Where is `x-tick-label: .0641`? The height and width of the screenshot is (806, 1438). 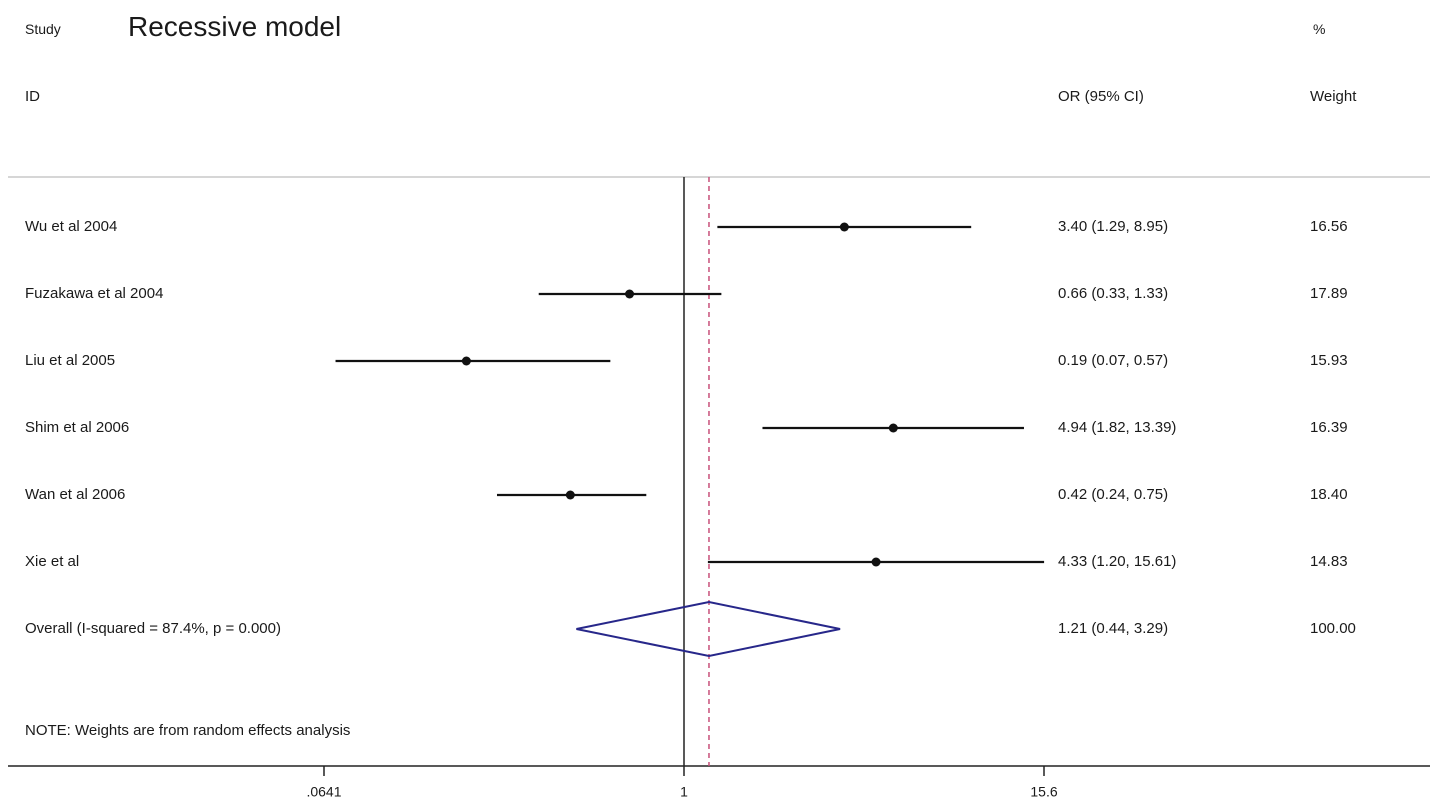 x-tick-label: .0641 is located at coordinates (323, 792).